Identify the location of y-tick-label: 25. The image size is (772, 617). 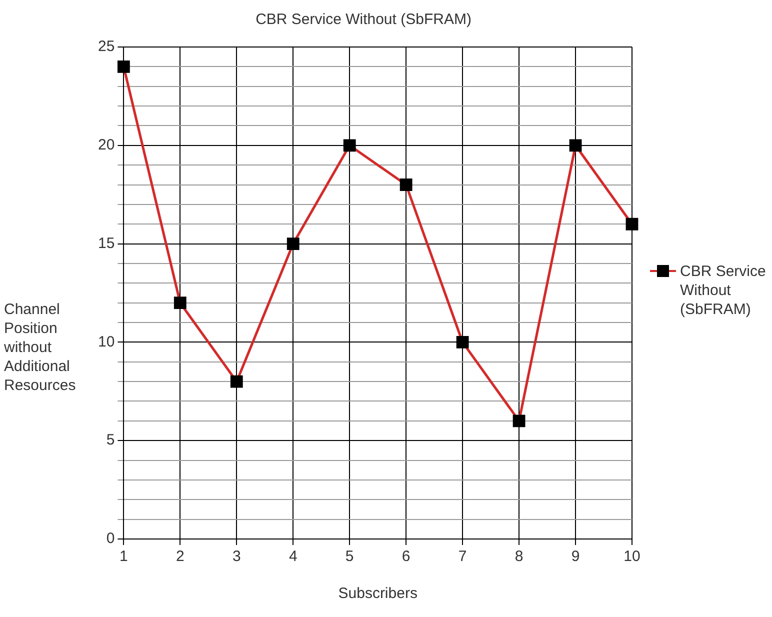
(106, 47).